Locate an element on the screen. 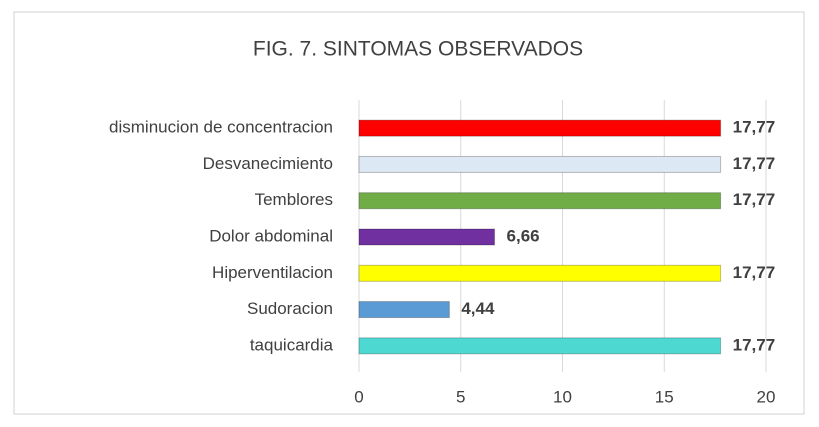  y-tick-label: Hiperventilacion is located at coordinates (272, 272).